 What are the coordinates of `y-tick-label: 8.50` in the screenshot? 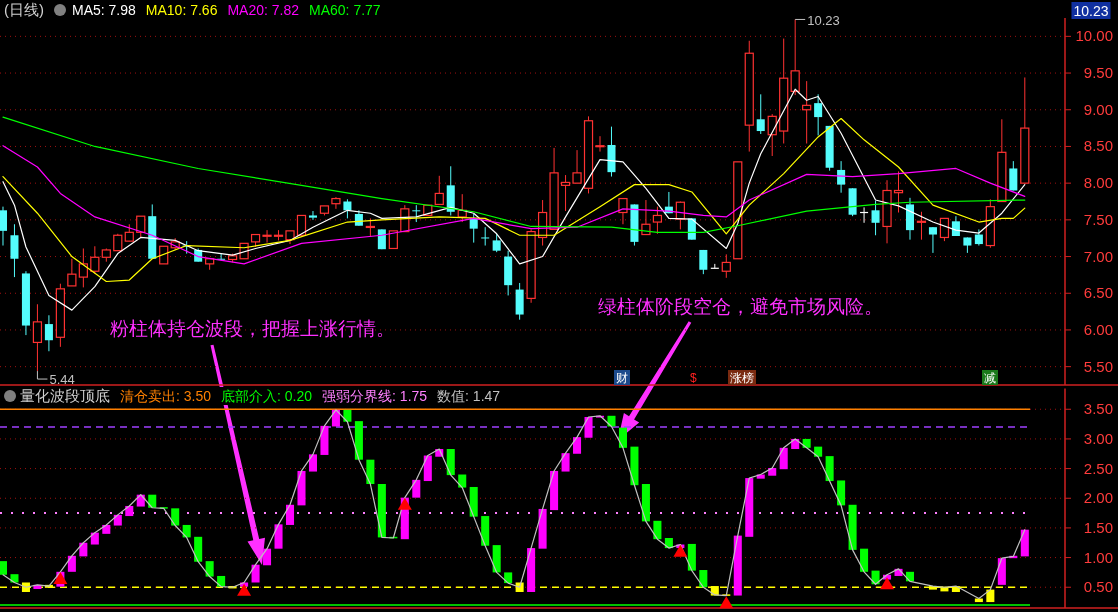 It's located at (1098, 146).